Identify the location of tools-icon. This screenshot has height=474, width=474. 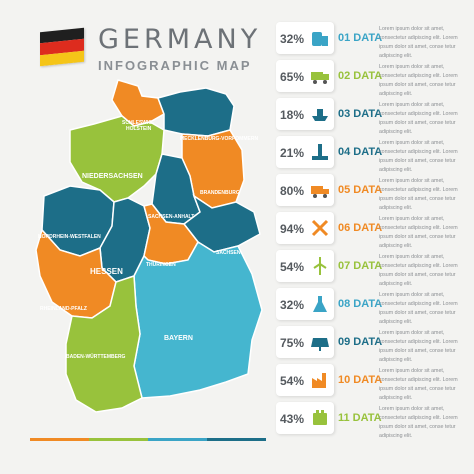
(320, 228).